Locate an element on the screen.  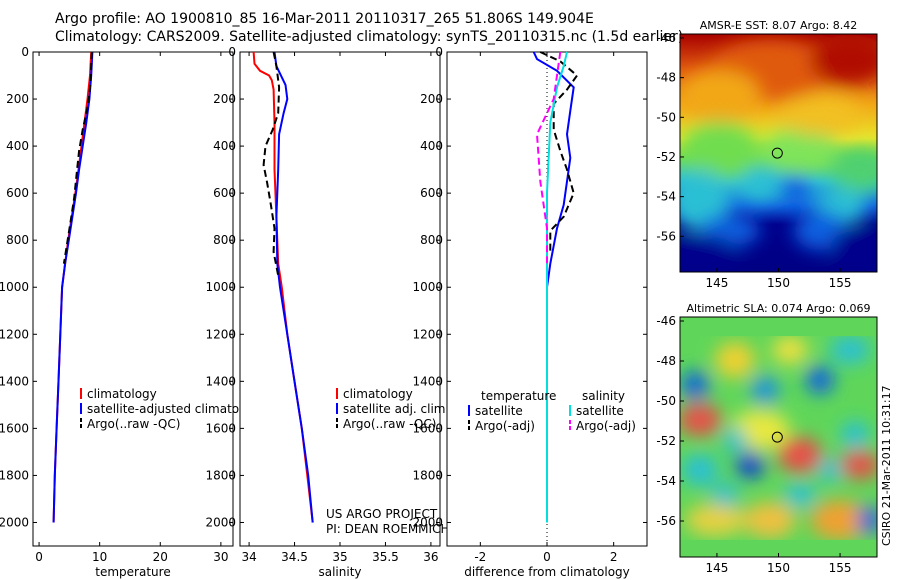
float-marker is located at coordinates (777, 153).